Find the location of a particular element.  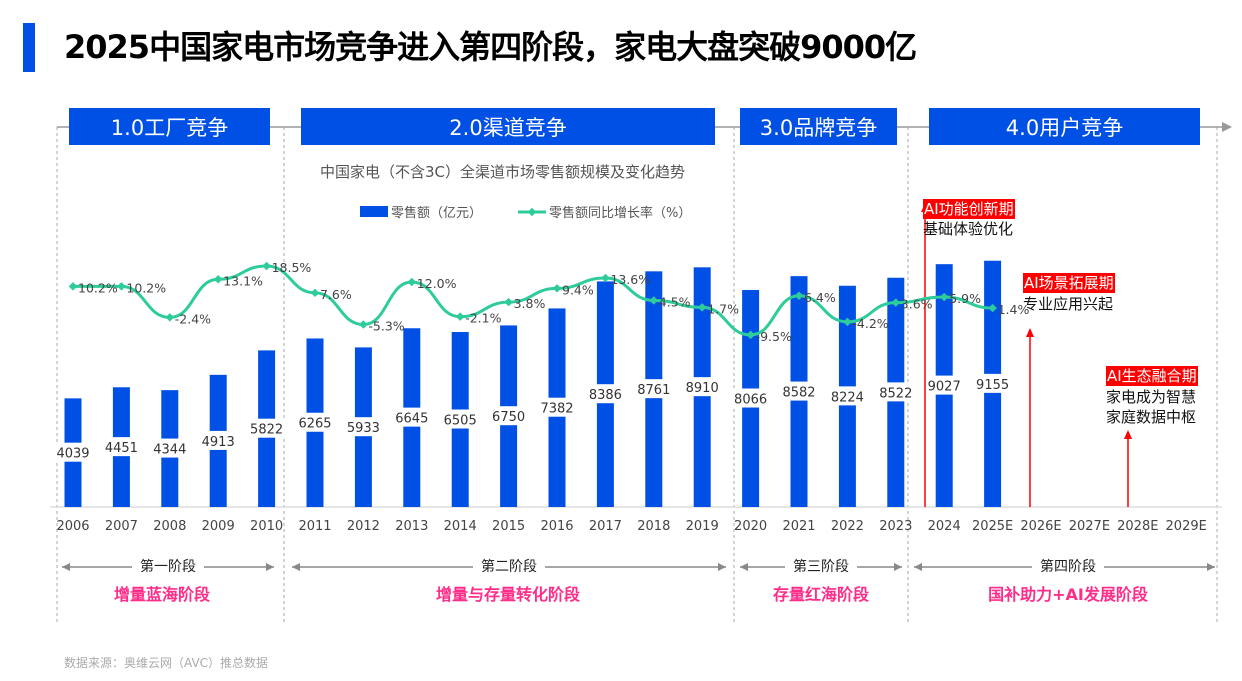

bar-value-label: 4451 is located at coordinates (121, 448).